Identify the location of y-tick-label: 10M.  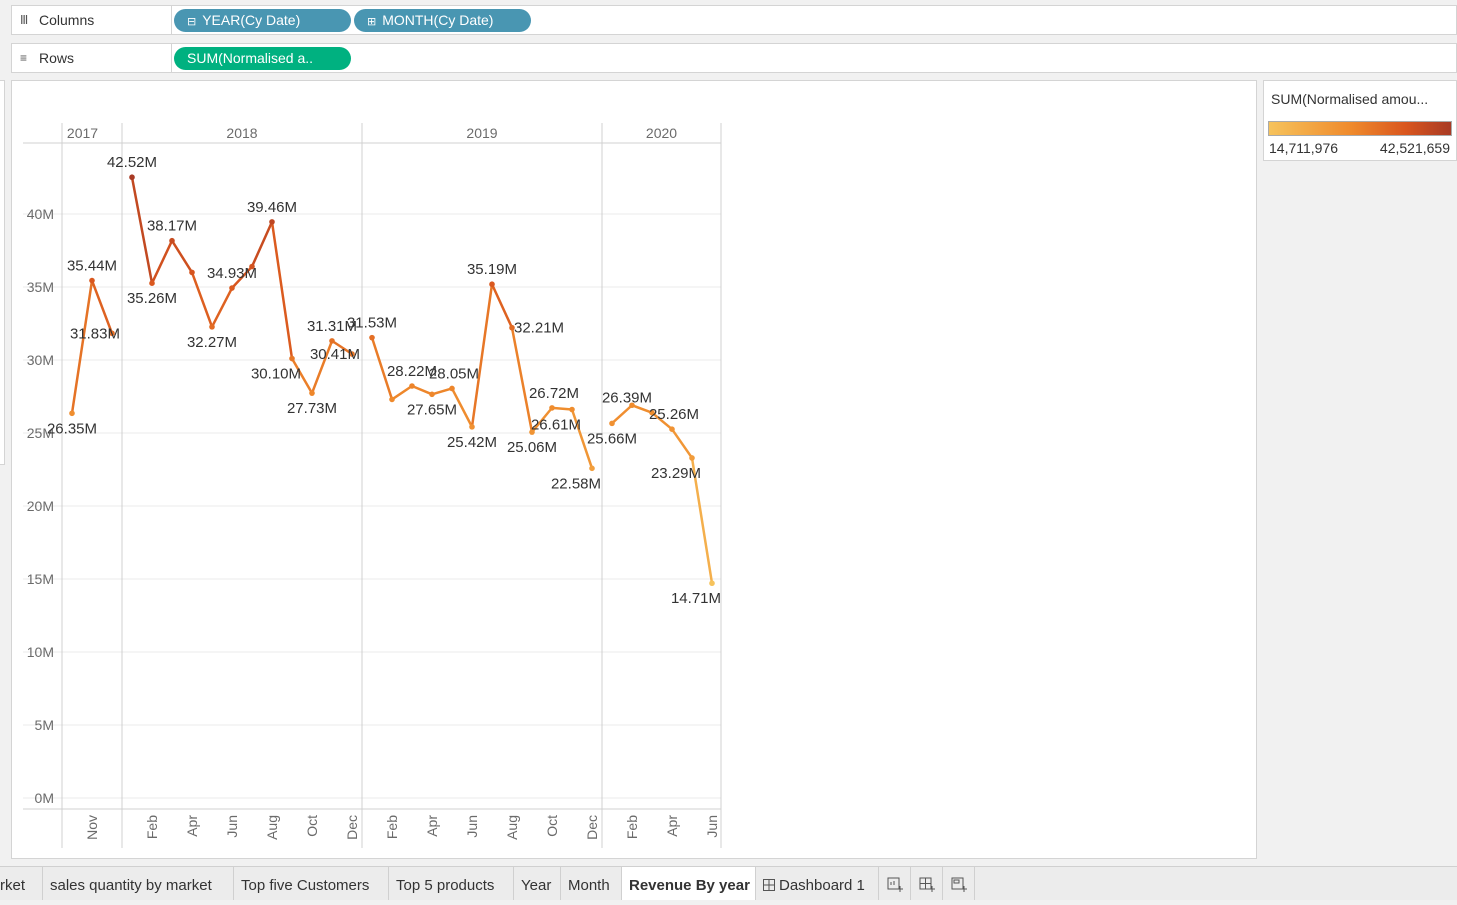
(40, 652).